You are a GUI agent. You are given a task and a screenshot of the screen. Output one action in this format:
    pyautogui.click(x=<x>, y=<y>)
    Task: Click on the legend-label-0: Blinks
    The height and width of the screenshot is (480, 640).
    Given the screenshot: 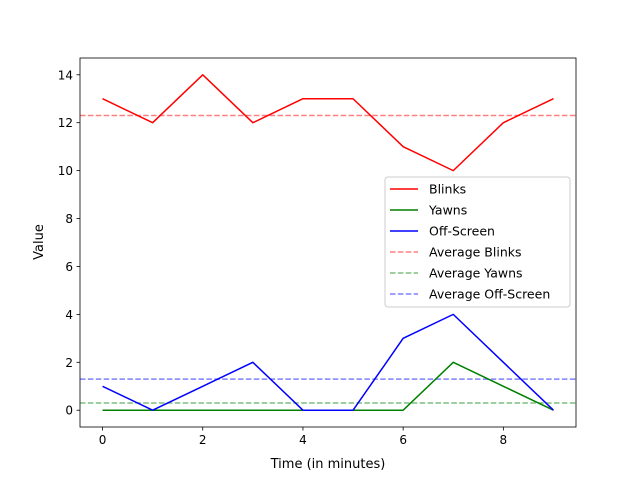 What is the action you would take?
    pyautogui.click(x=447, y=189)
    